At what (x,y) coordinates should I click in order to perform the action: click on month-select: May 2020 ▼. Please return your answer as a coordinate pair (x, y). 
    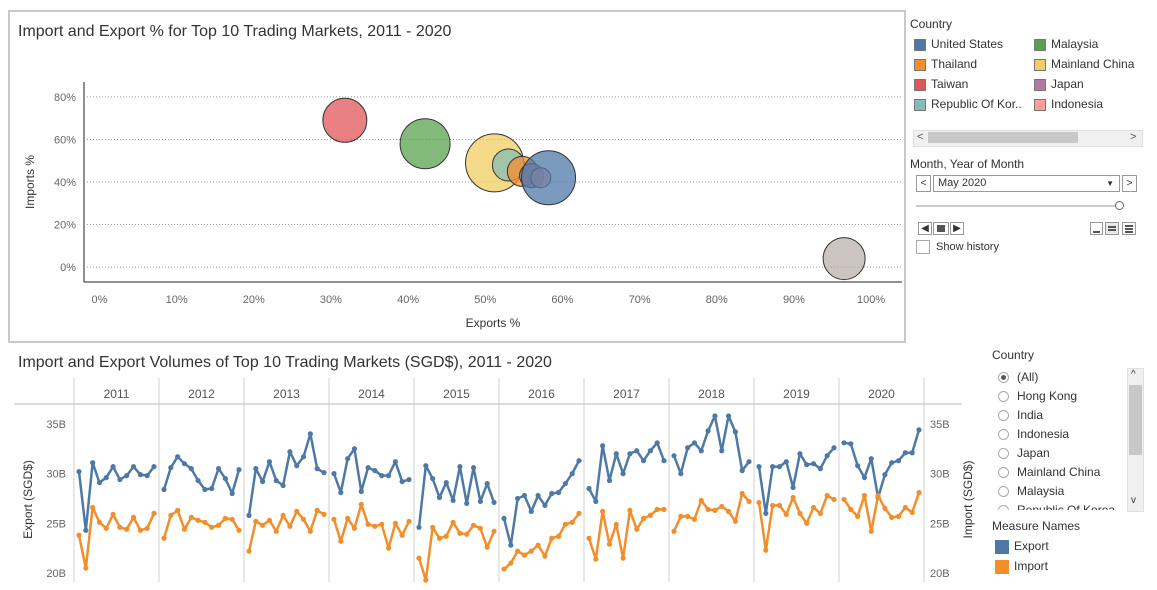
    Looking at the image, I should click on (1026, 183).